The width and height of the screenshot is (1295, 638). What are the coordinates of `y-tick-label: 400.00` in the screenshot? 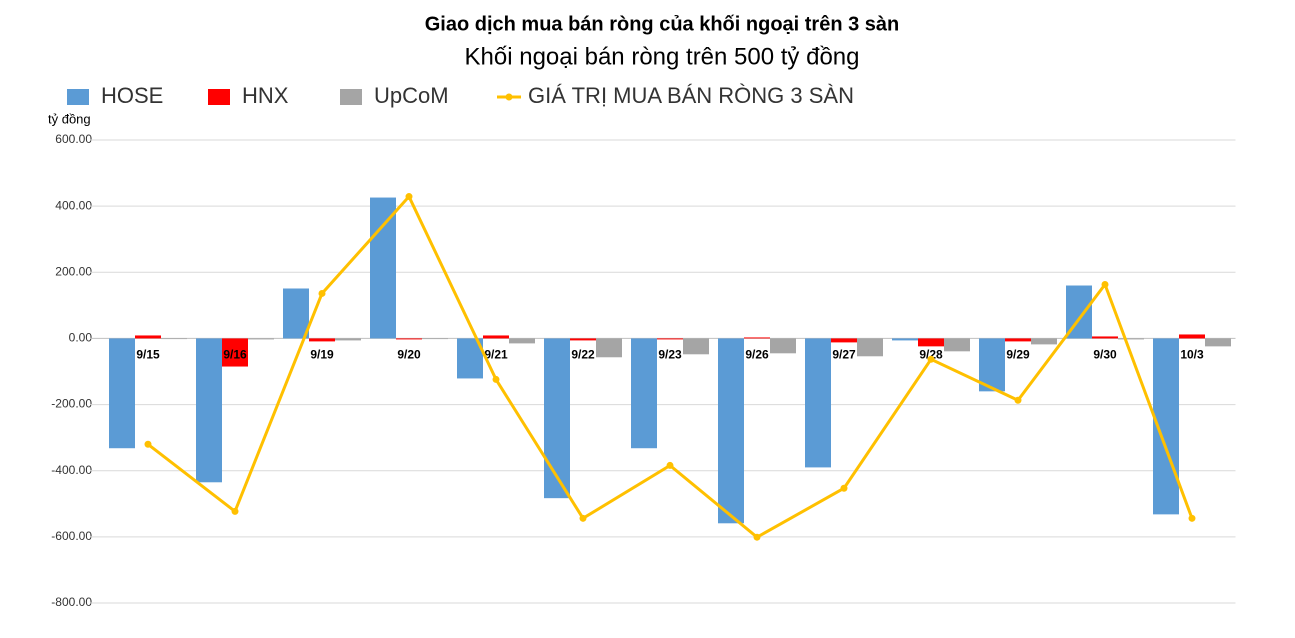 It's located at (73, 205).